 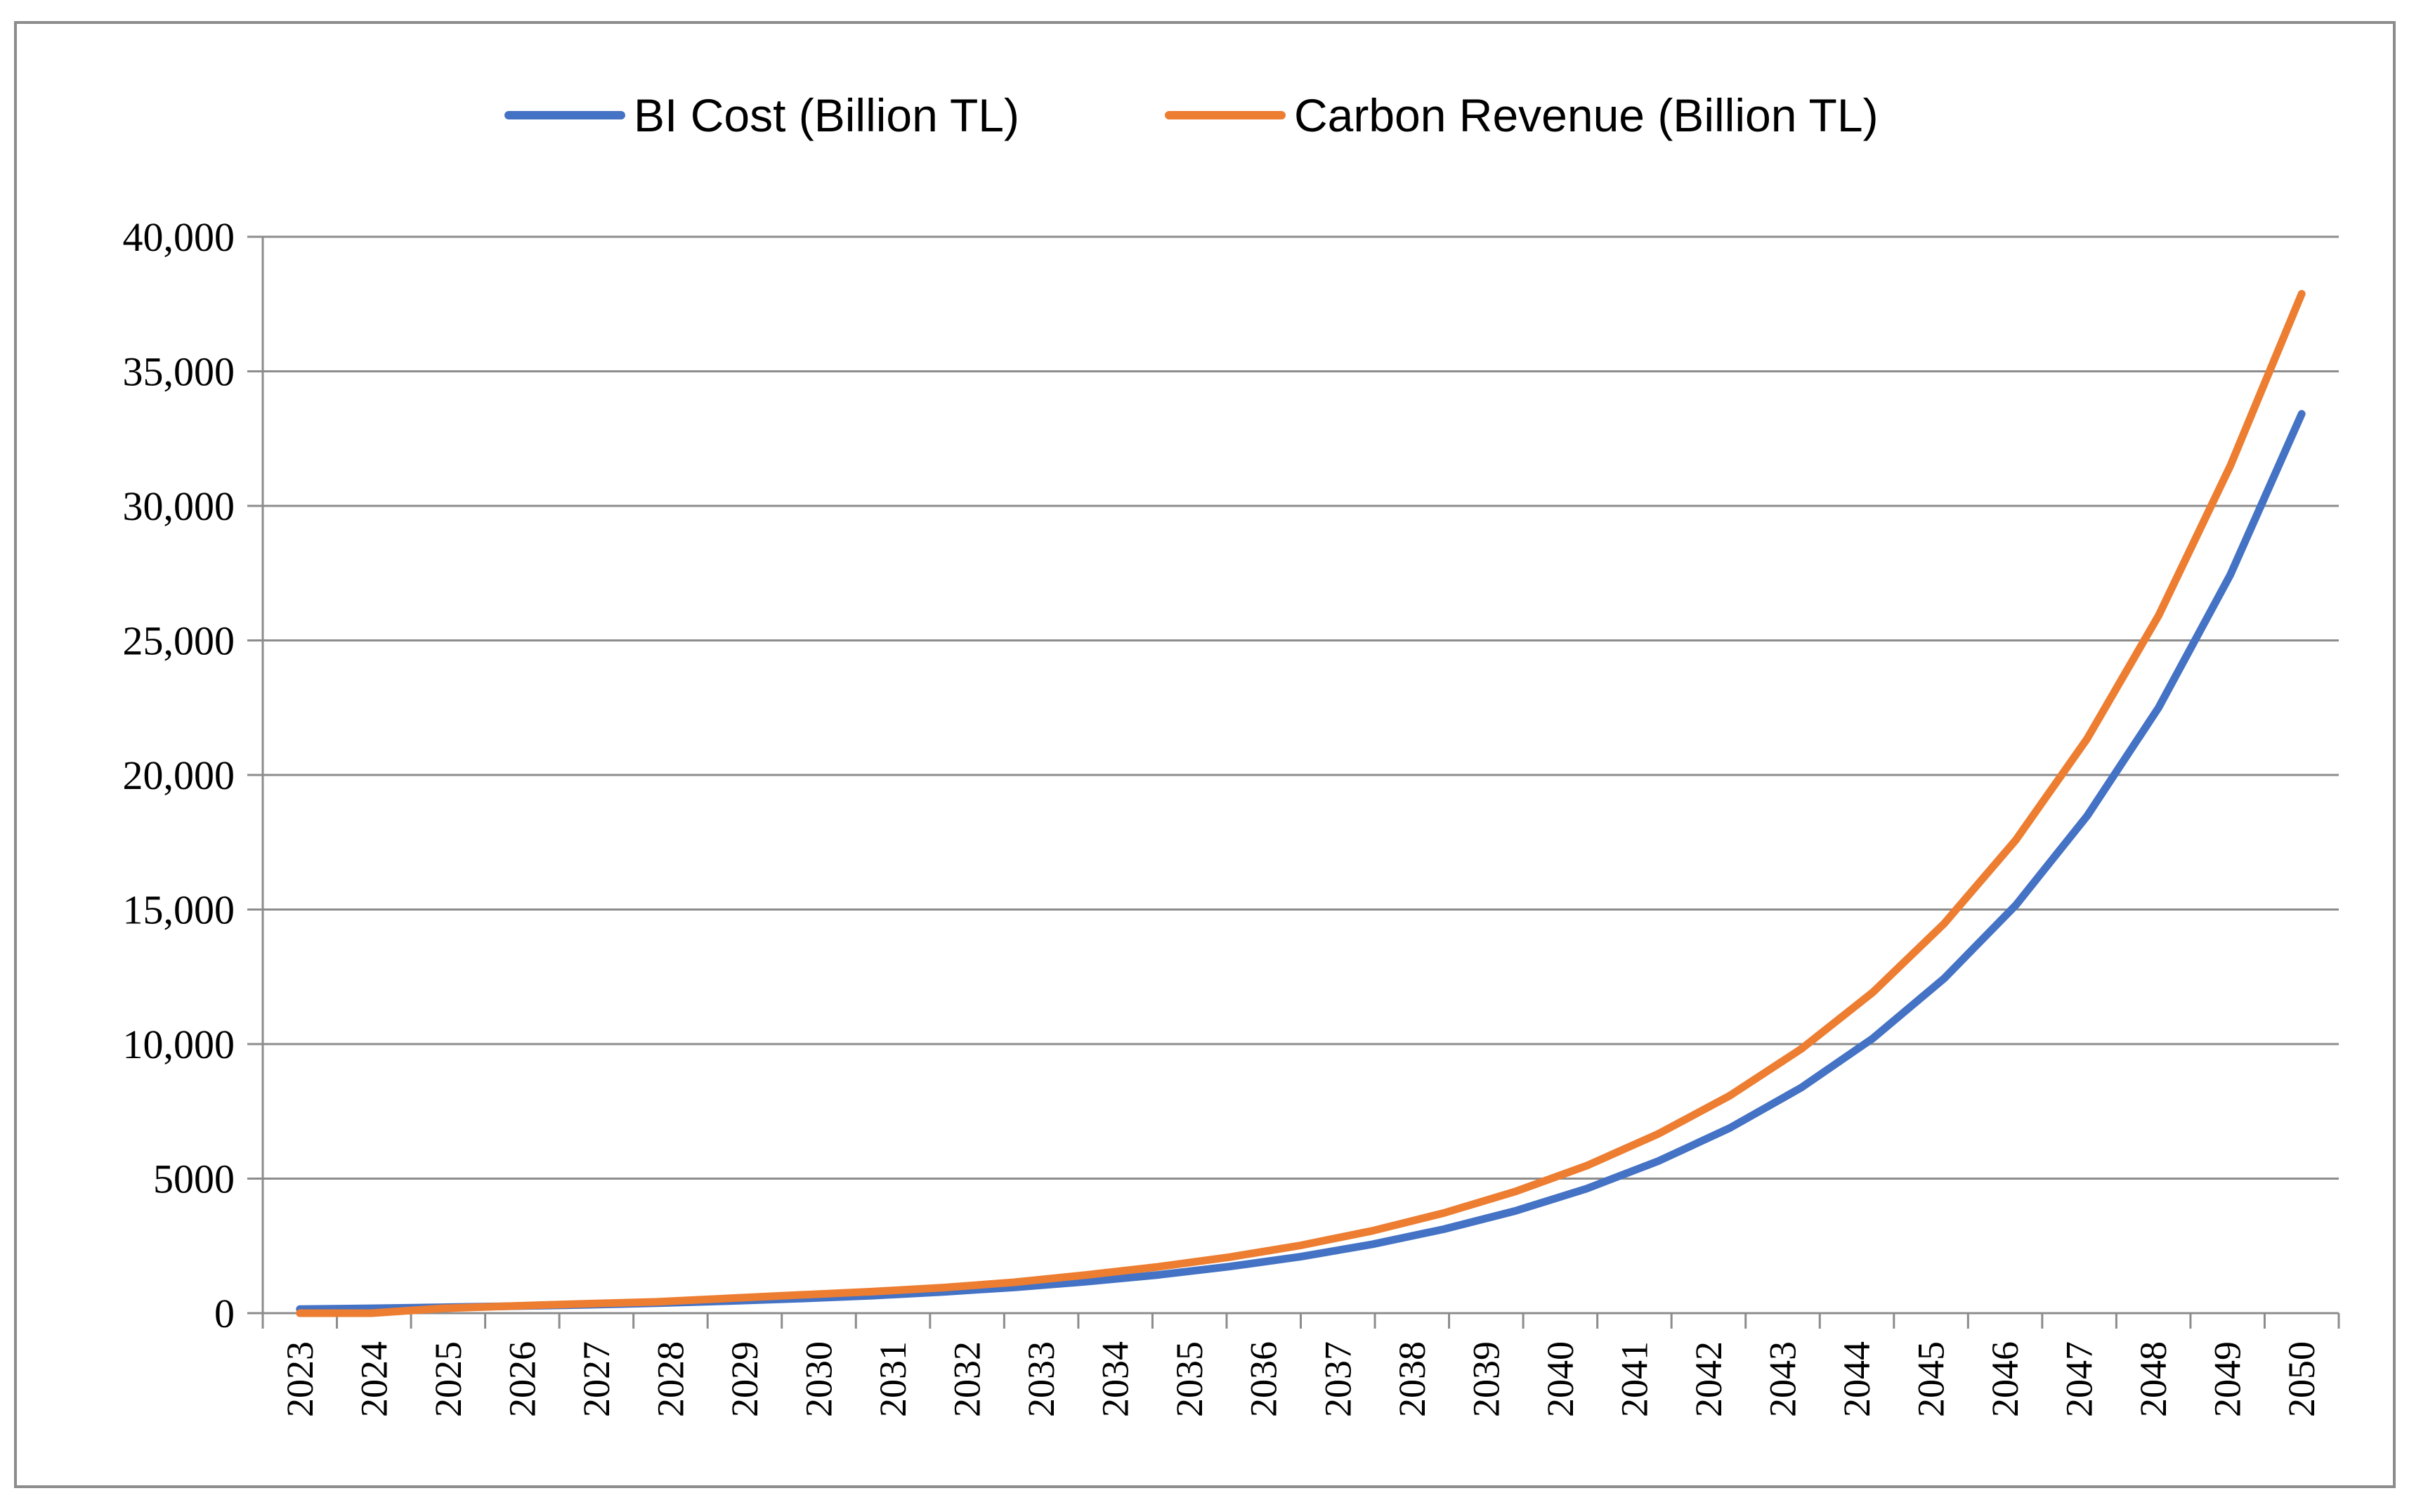 I want to click on x-tick-label: 2047, so click(x=2079, y=1379).